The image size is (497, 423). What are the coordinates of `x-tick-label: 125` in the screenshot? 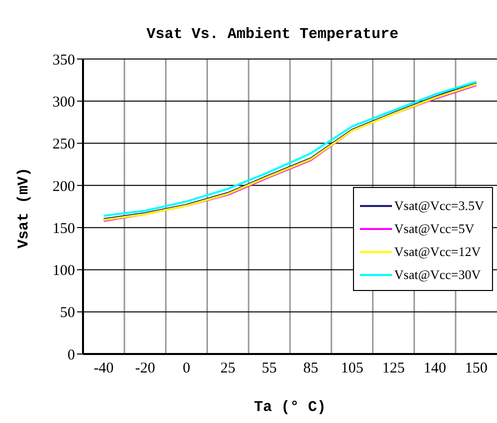 It's located at (393, 368).